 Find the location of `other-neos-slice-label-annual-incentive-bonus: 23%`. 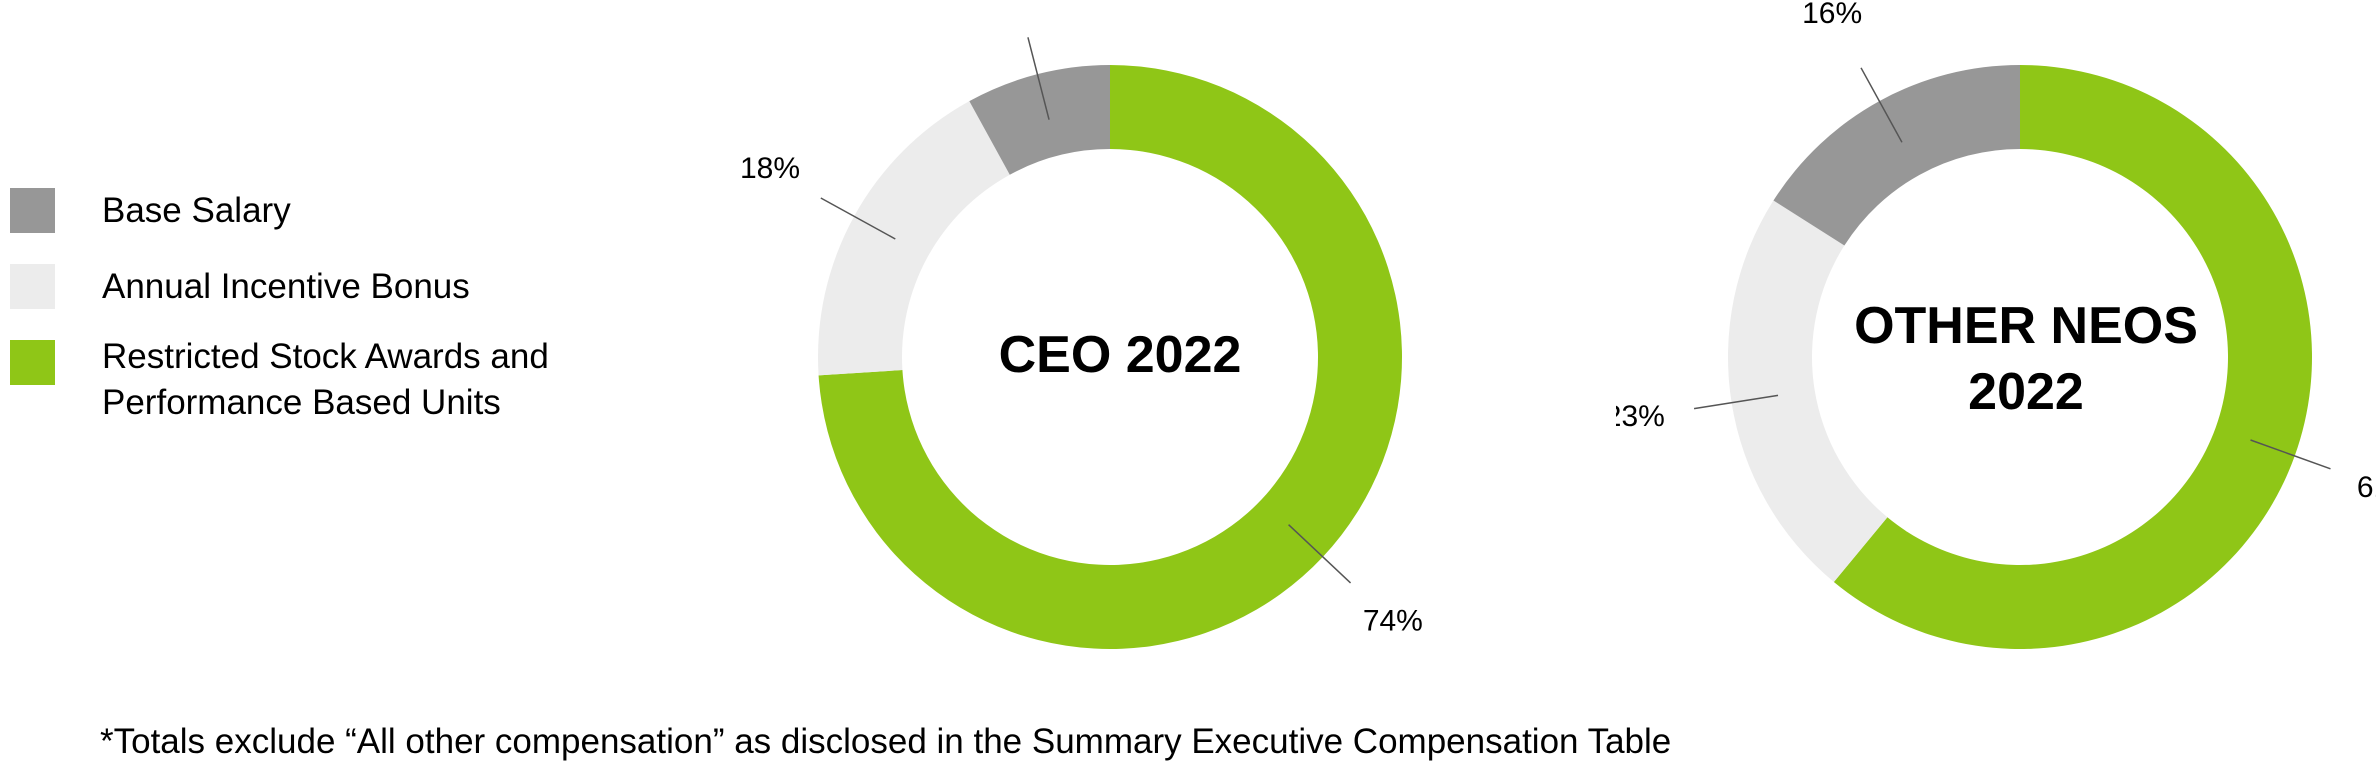

other-neos-slice-label-annual-incentive-bonus: 23% is located at coordinates (1640, 416).